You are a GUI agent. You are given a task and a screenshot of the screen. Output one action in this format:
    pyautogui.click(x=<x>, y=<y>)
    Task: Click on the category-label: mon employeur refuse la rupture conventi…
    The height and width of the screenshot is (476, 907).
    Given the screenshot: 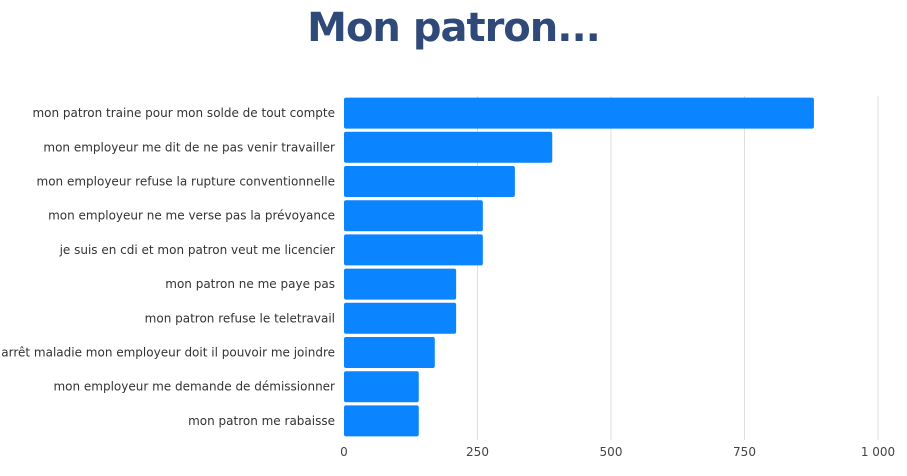 What is the action you would take?
    pyautogui.click(x=186, y=182)
    